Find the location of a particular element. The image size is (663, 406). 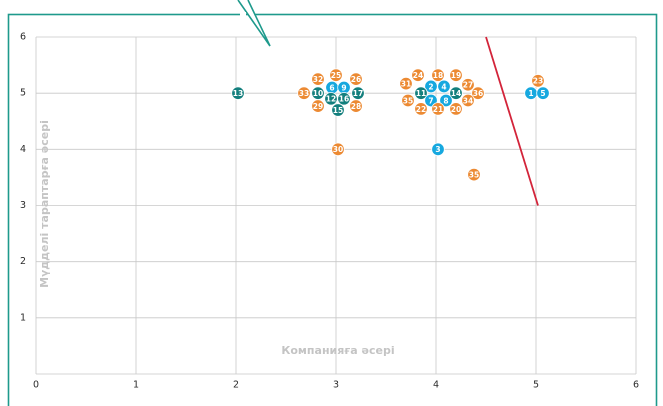

data-point-label: 3 is located at coordinates (437, 149).